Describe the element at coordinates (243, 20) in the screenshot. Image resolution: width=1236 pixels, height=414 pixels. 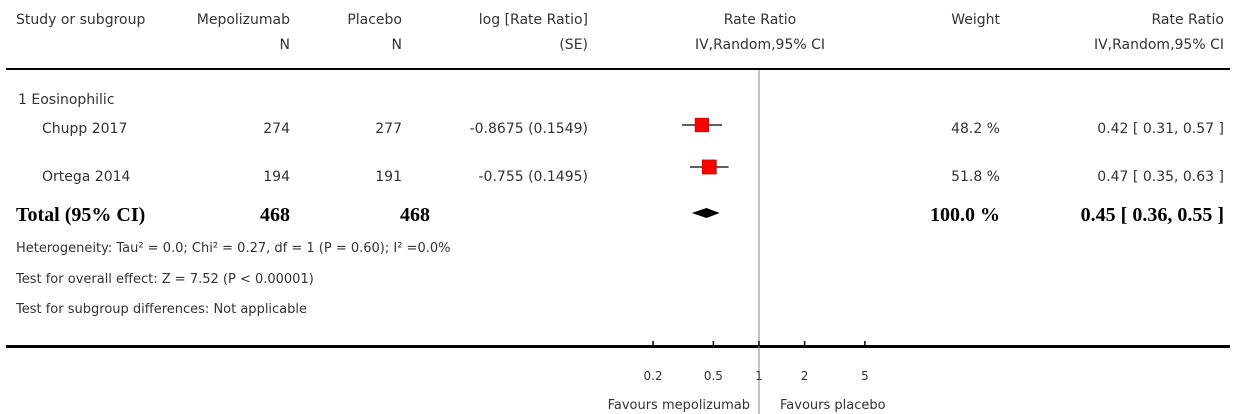
I see `header-mepolizumab: Mepolizumab` at that location.